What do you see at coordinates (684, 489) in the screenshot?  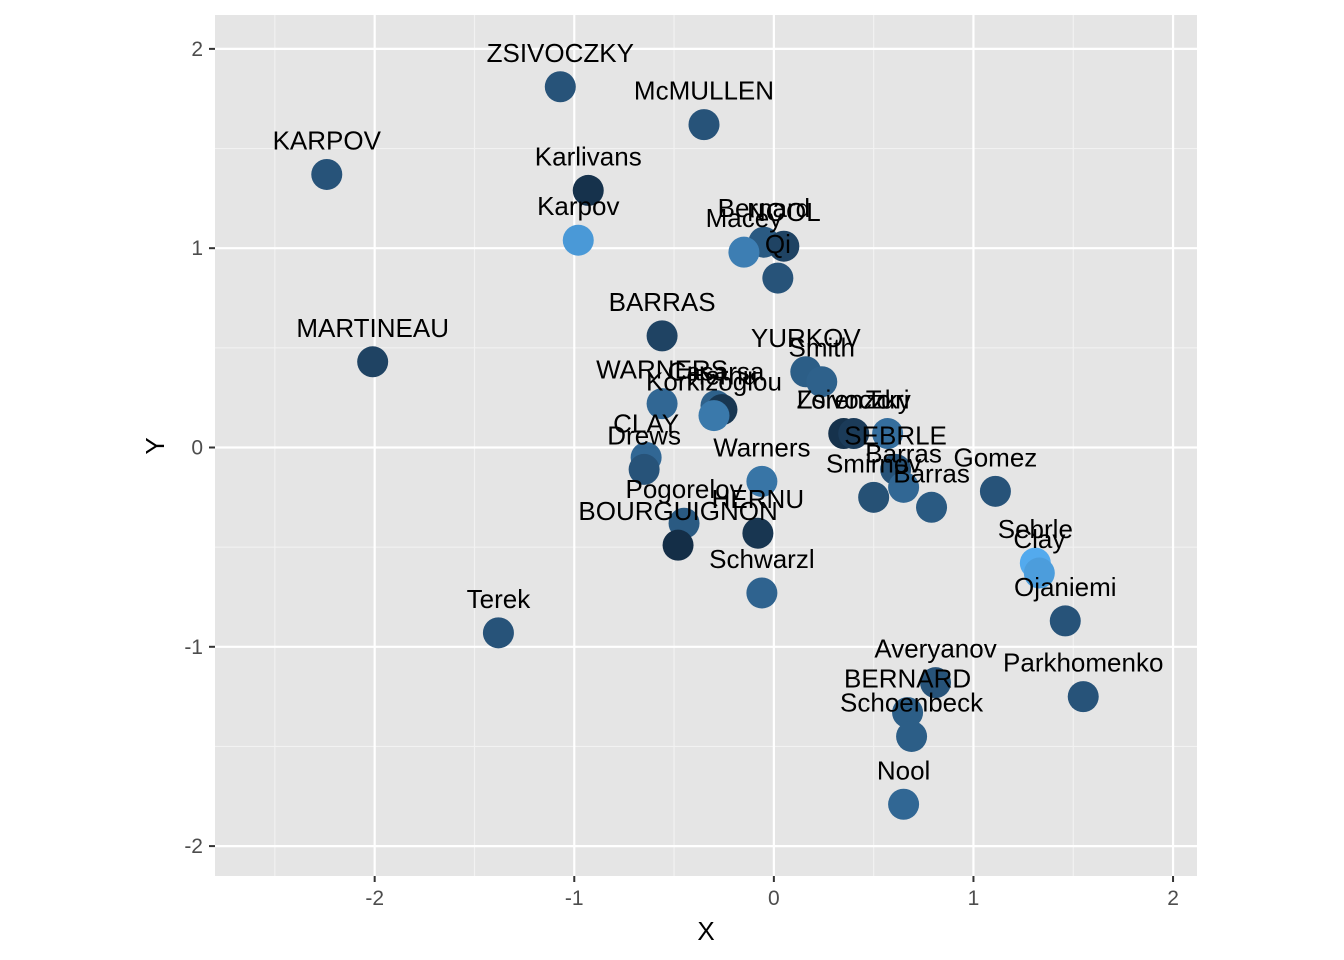 I see `data-point-label: Pogorelov` at bounding box center [684, 489].